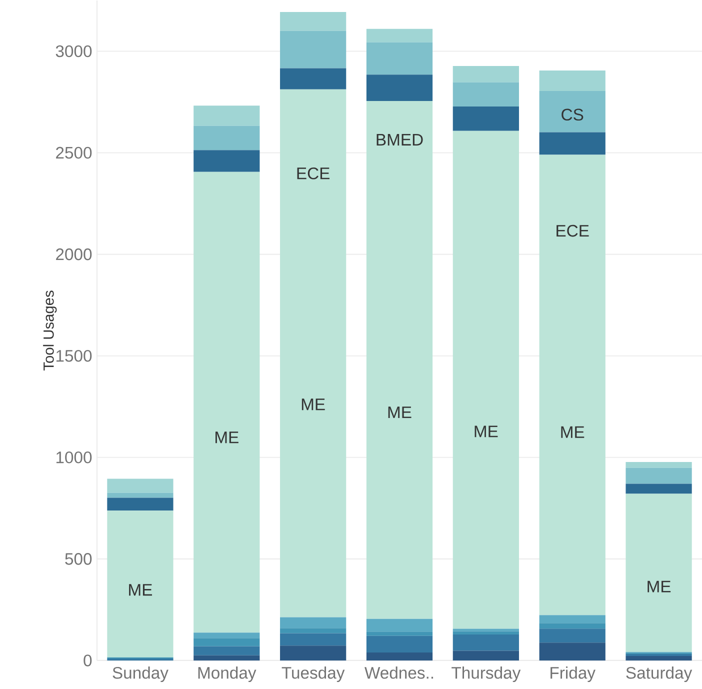 The width and height of the screenshot is (702, 689). I want to click on y-tick-label: 1000, so click(74, 458).